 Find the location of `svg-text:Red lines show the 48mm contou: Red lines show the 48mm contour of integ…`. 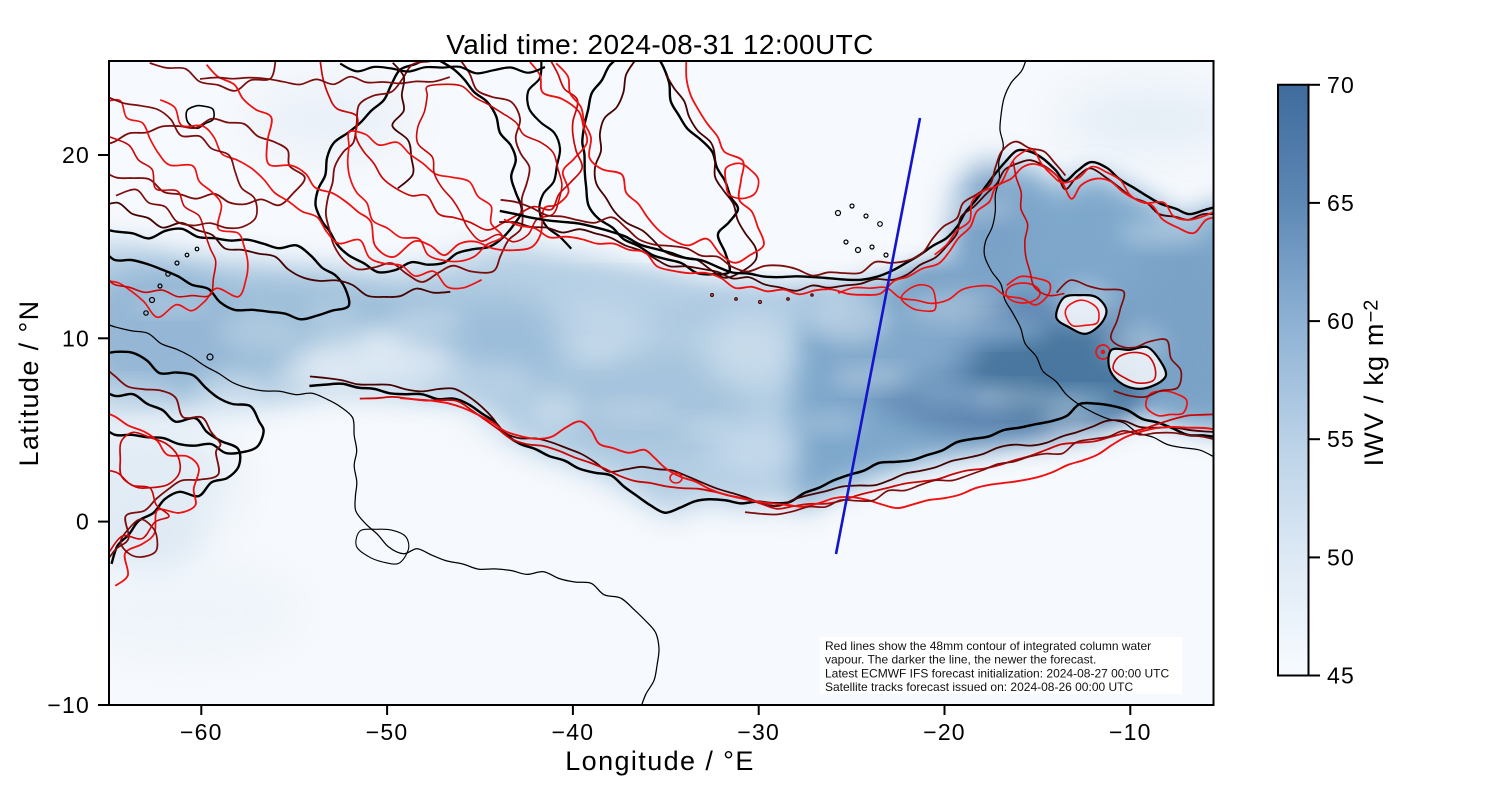

svg-text:Red lines show the 48mm contou: Red lines show the 48mm contour of integ… is located at coordinates (988, 646).